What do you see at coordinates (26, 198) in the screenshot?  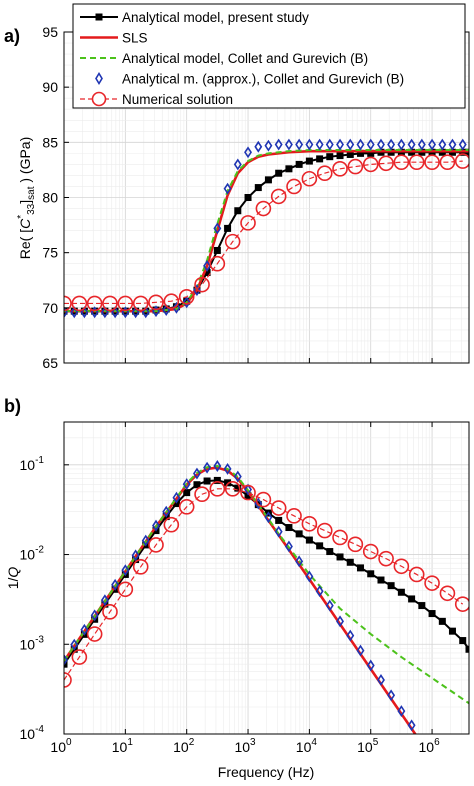 I see `y-axis-label: Re( [C*33]sat ) (GPa)` at bounding box center [26, 198].